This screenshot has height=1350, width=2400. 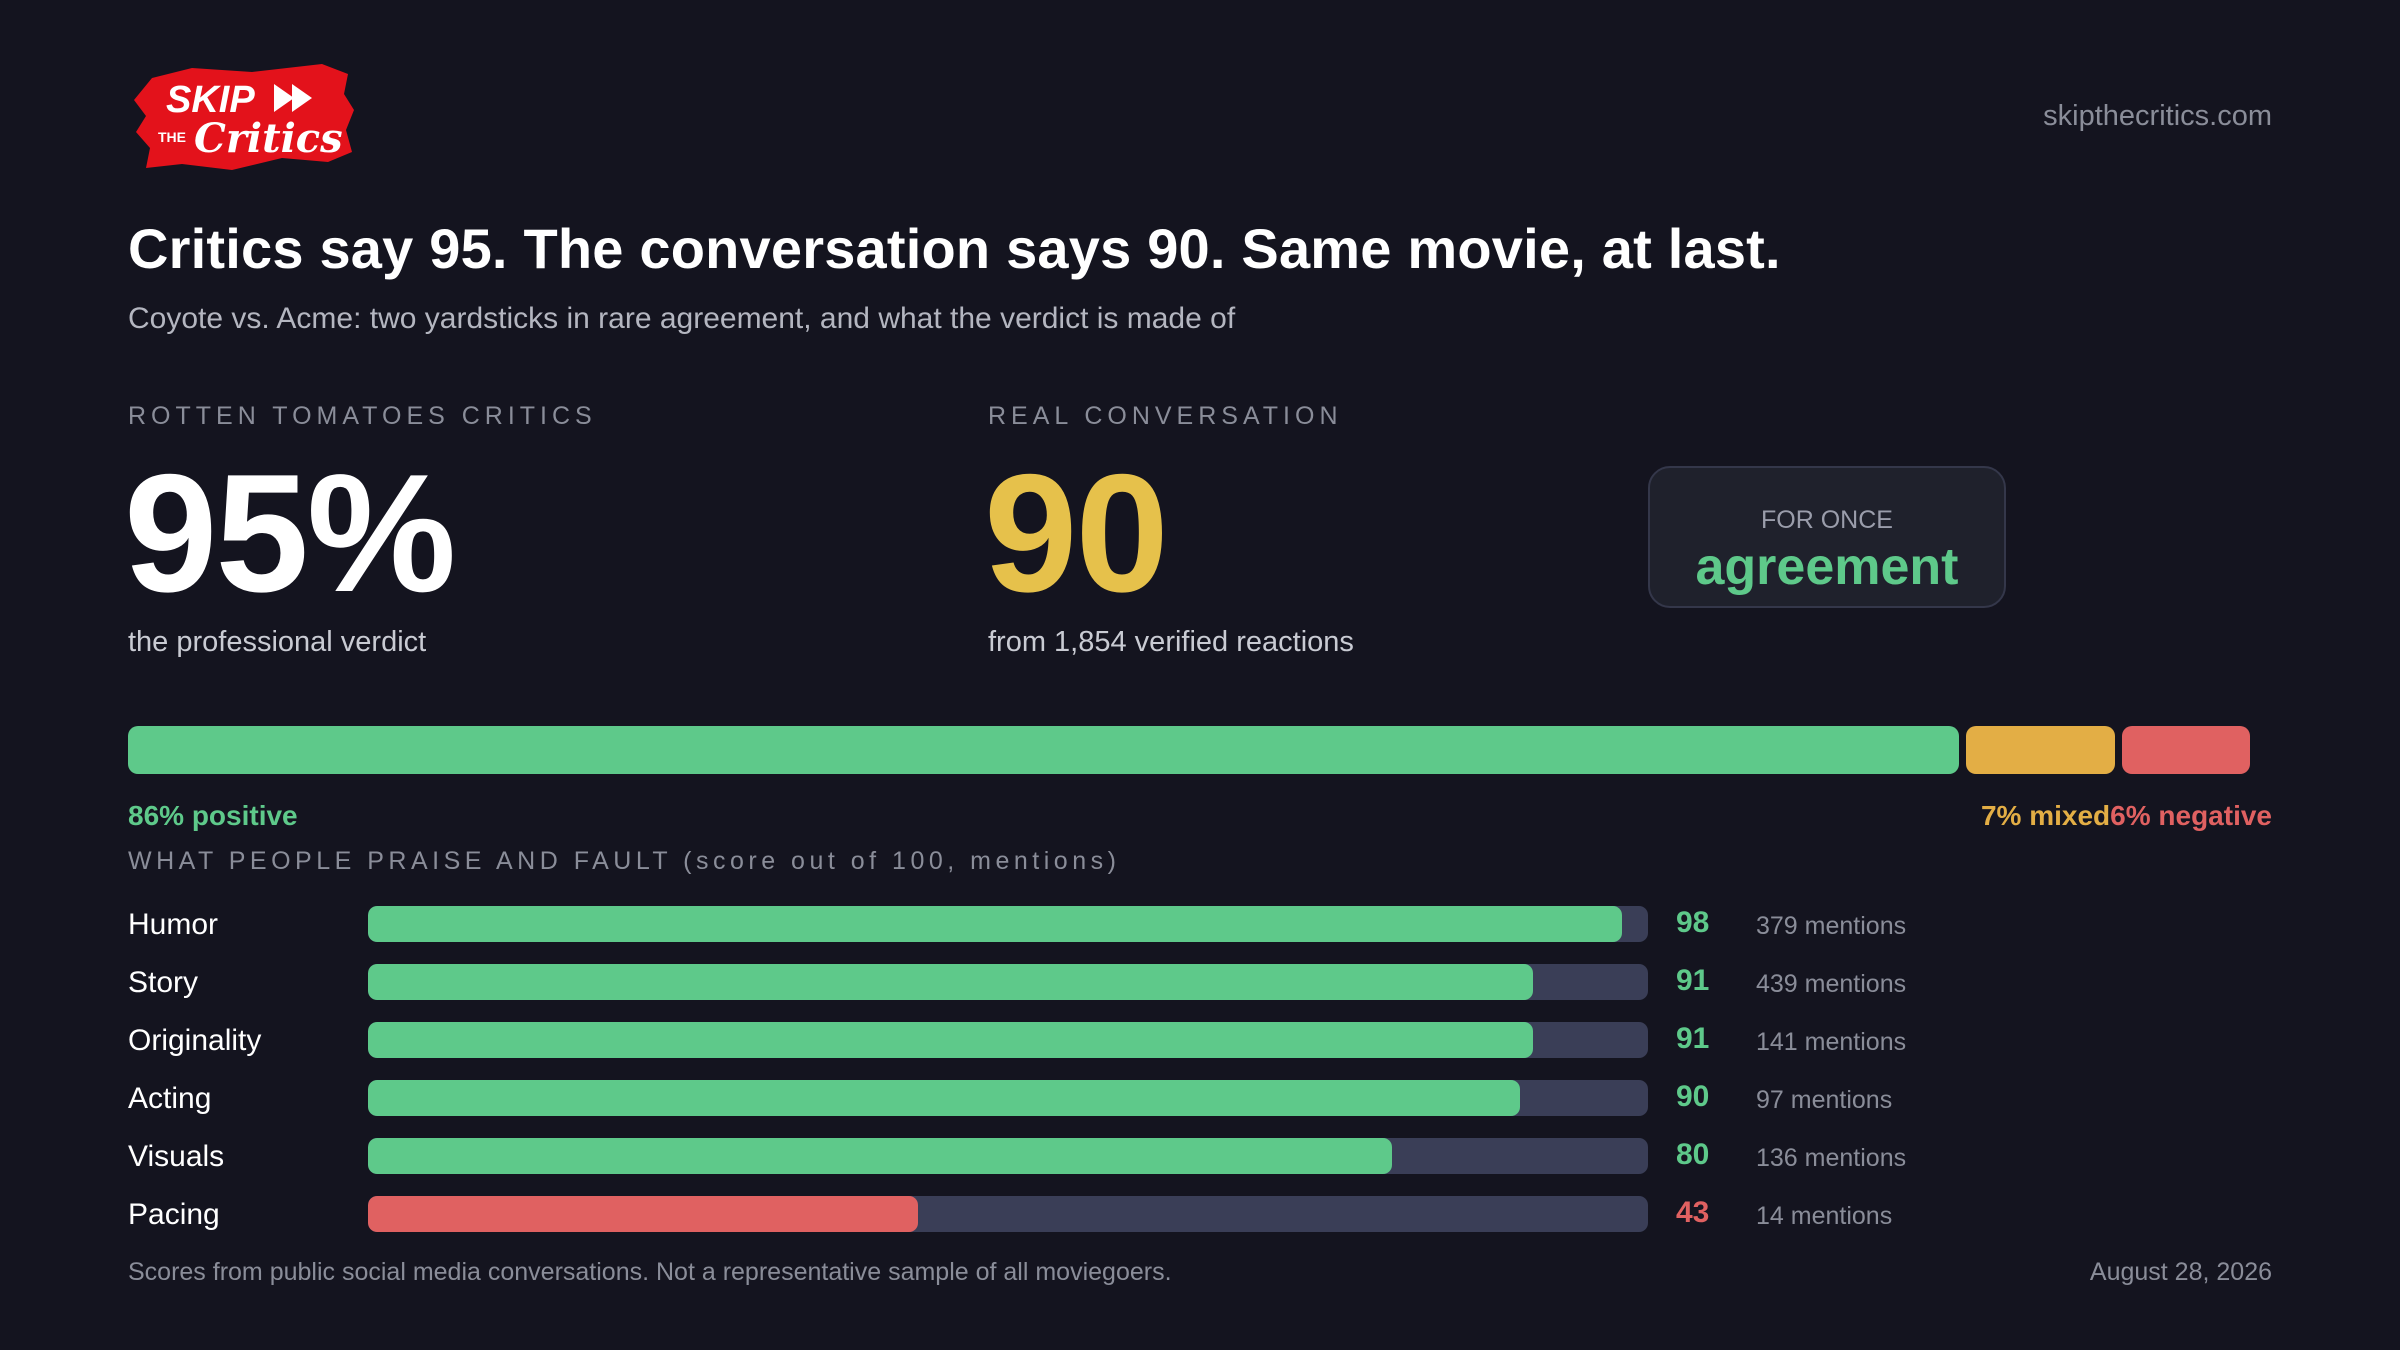 I want to click on aspect-row: Originality 91 141 mentions, so click(x=1228, y=1041).